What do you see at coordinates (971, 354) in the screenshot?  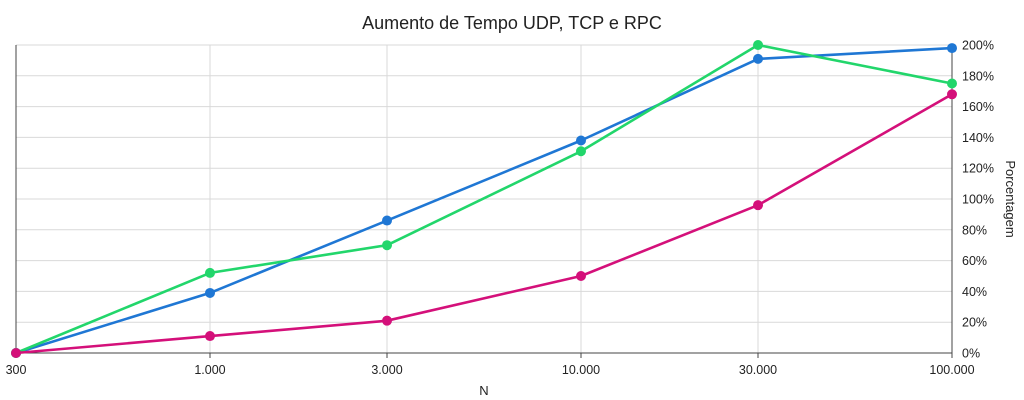 I see `y-tick-label: 0%` at bounding box center [971, 354].